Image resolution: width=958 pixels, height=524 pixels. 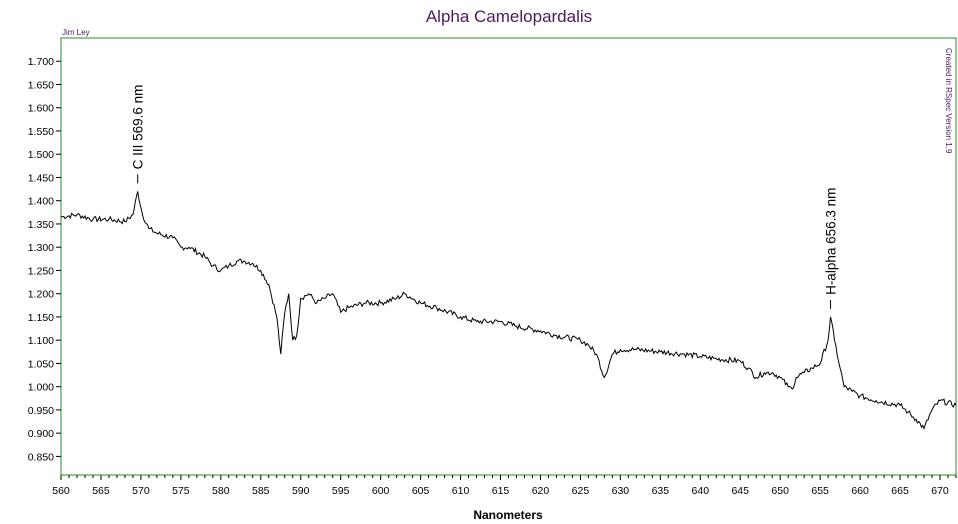 What do you see at coordinates (508, 515) in the screenshot?
I see `x-axis-label: Nanometers` at bounding box center [508, 515].